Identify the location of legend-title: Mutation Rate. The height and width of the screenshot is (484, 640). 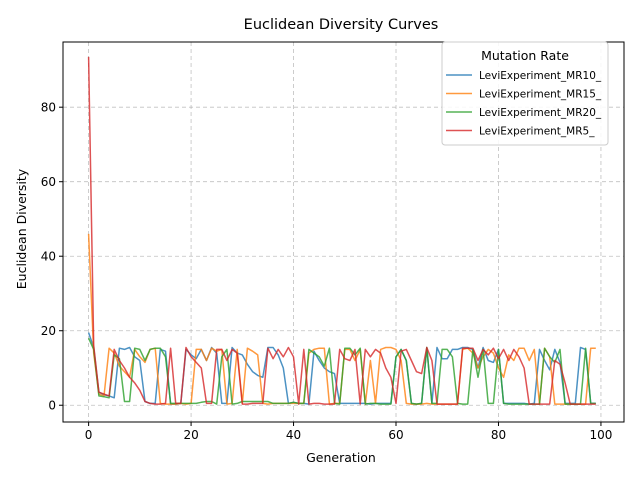
(525, 55).